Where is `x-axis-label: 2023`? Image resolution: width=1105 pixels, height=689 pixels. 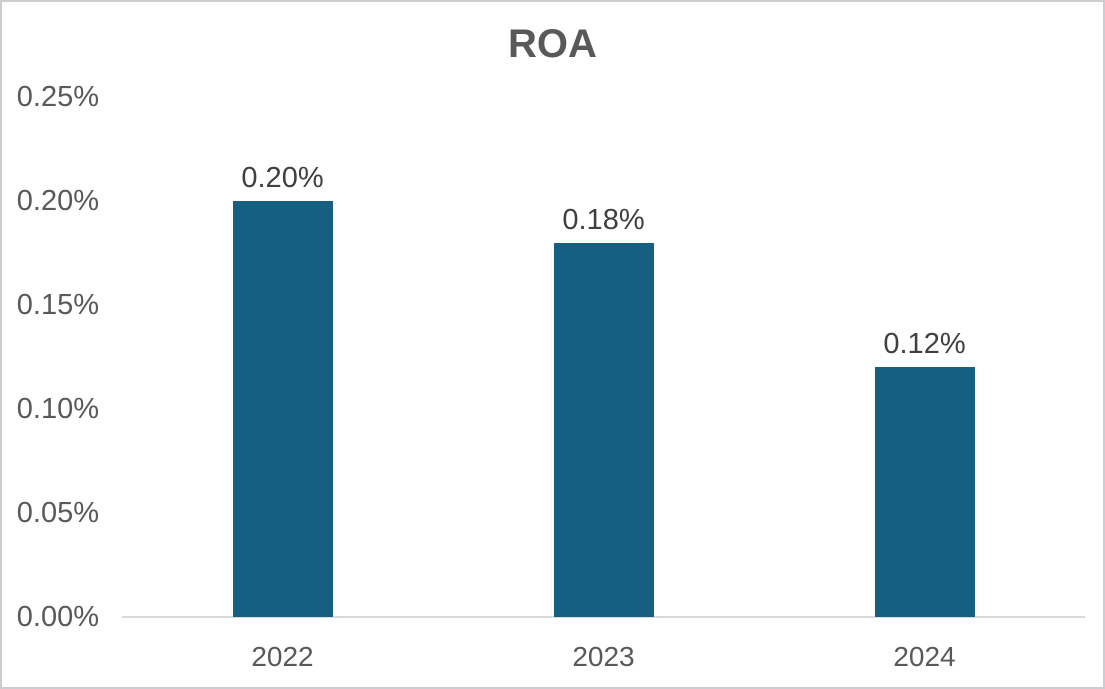
x-axis-label: 2023 is located at coordinates (603, 656).